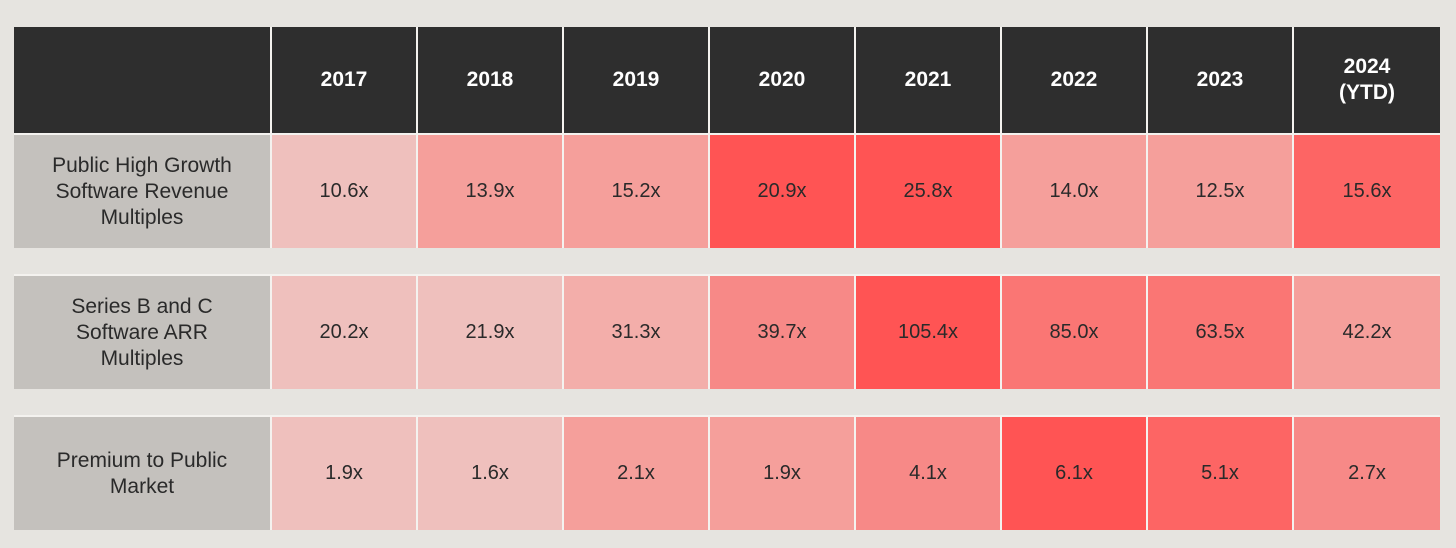 This screenshot has height=548, width=1456. Describe the element at coordinates (1075, 472) in the screenshot. I see `value-cell: 6.1x` at that location.